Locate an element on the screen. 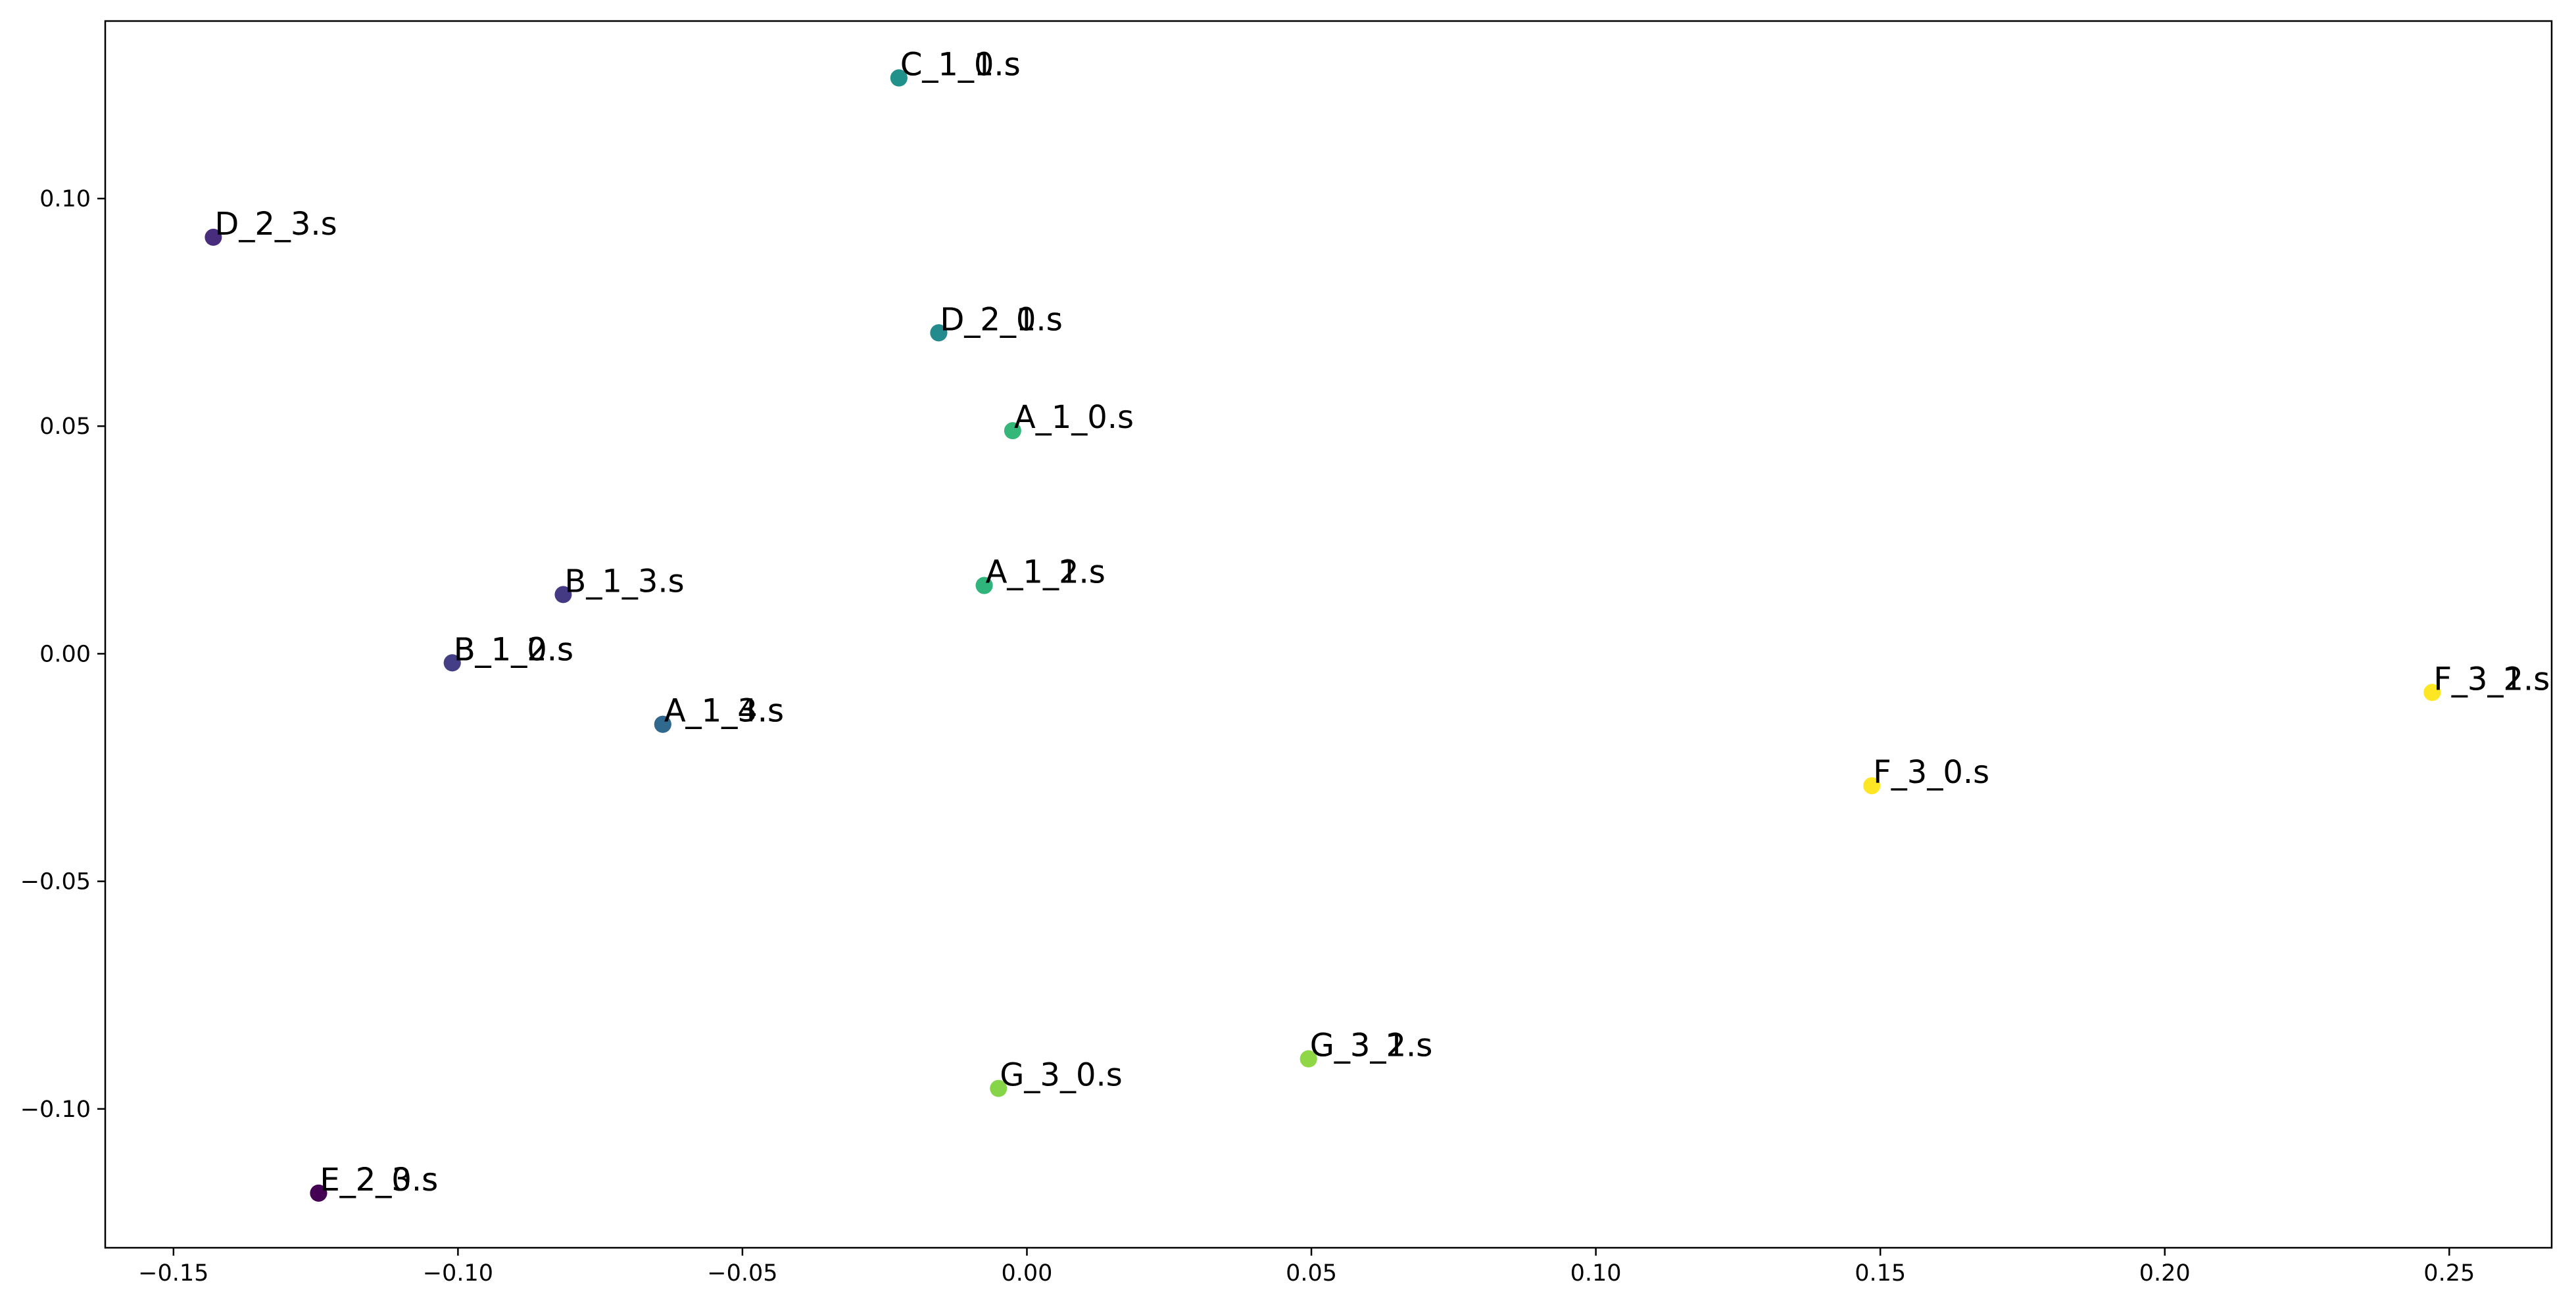 The width and height of the screenshot is (2576, 1301). point-label: E_2_3.s is located at coordinates (379, 1180).